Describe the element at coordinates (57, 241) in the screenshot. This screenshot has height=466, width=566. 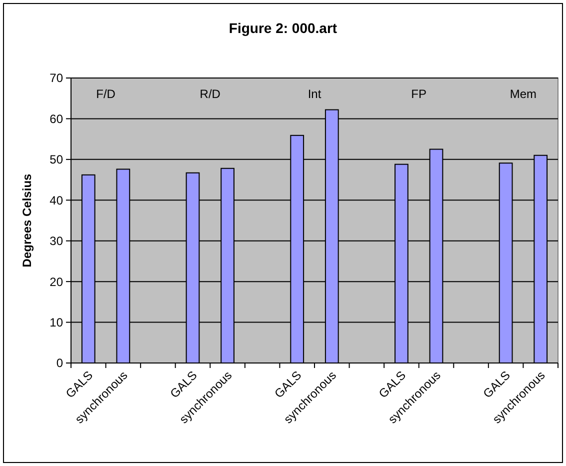
I see `y-tick-label: 30` at that location.